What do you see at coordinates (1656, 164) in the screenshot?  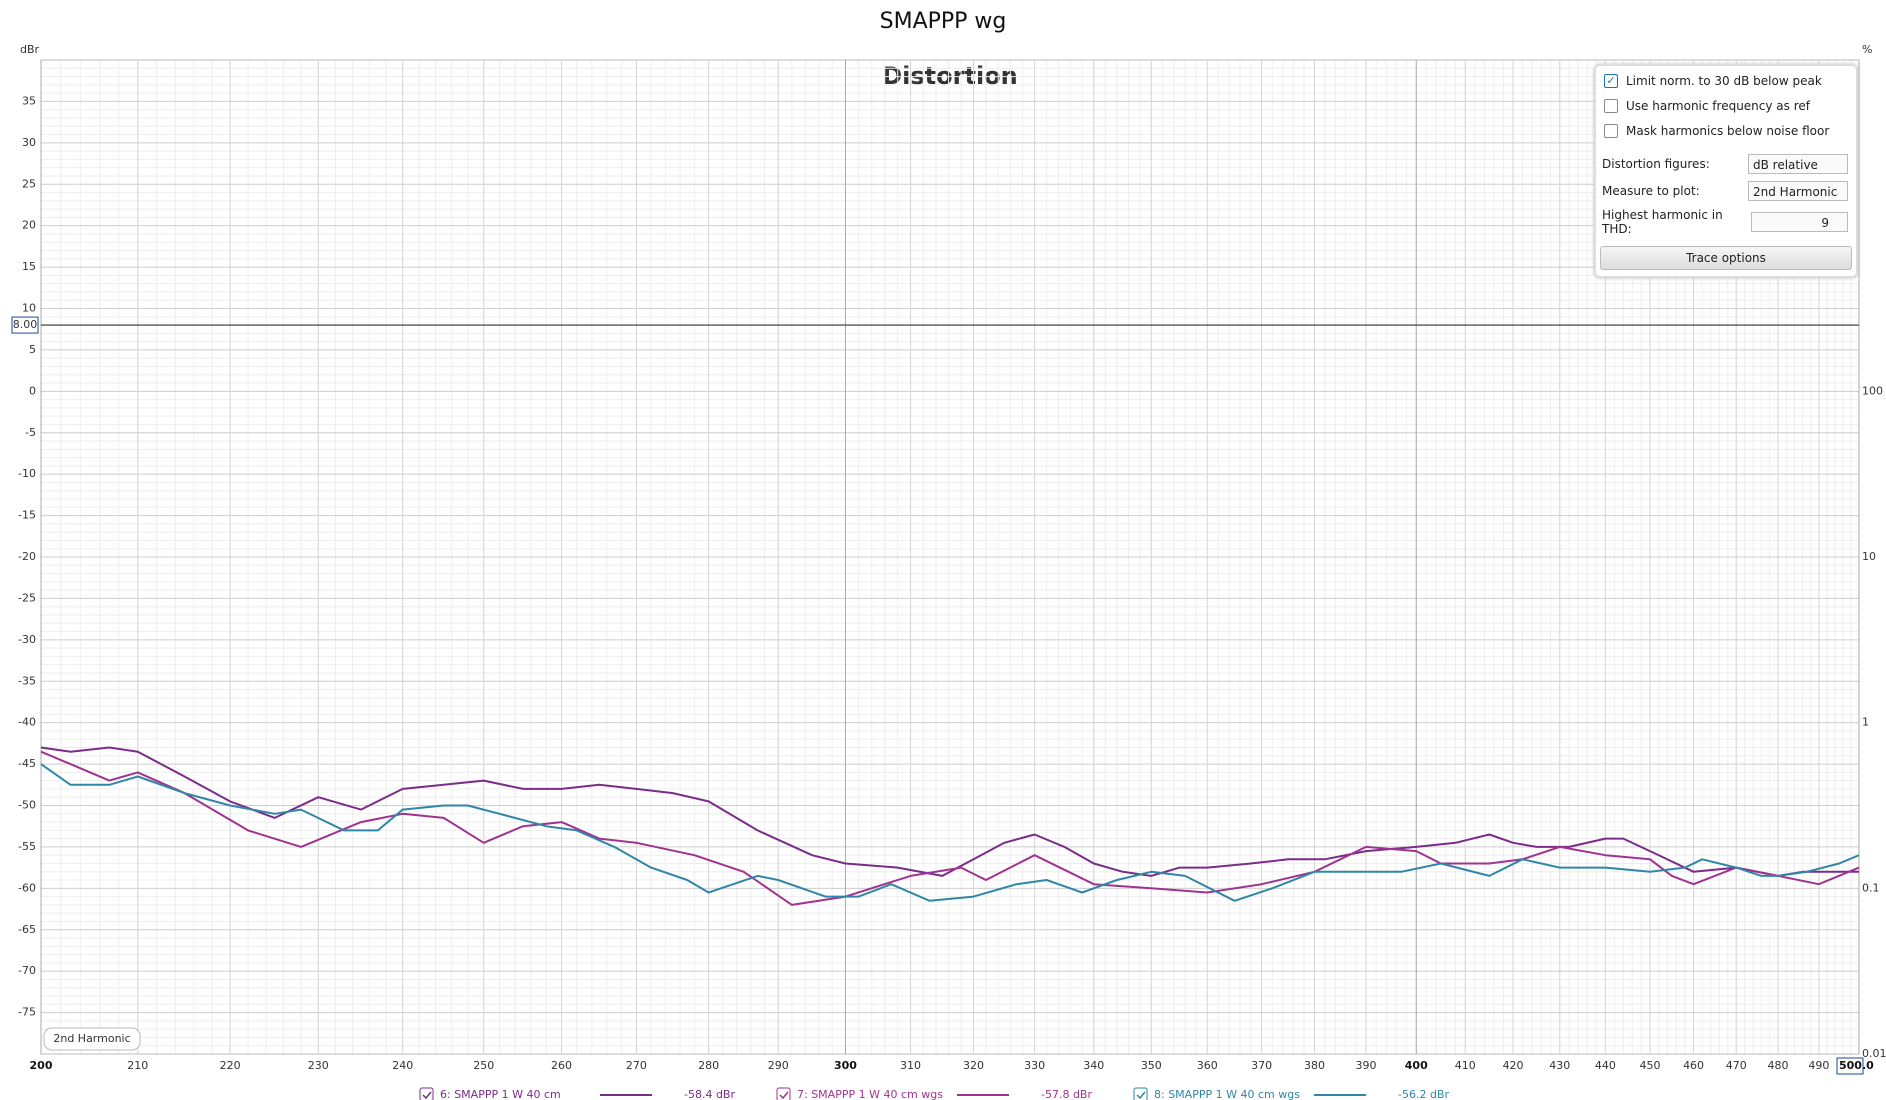 I see `field-label: Distortion figures:` at bounding box center [1656, 164].